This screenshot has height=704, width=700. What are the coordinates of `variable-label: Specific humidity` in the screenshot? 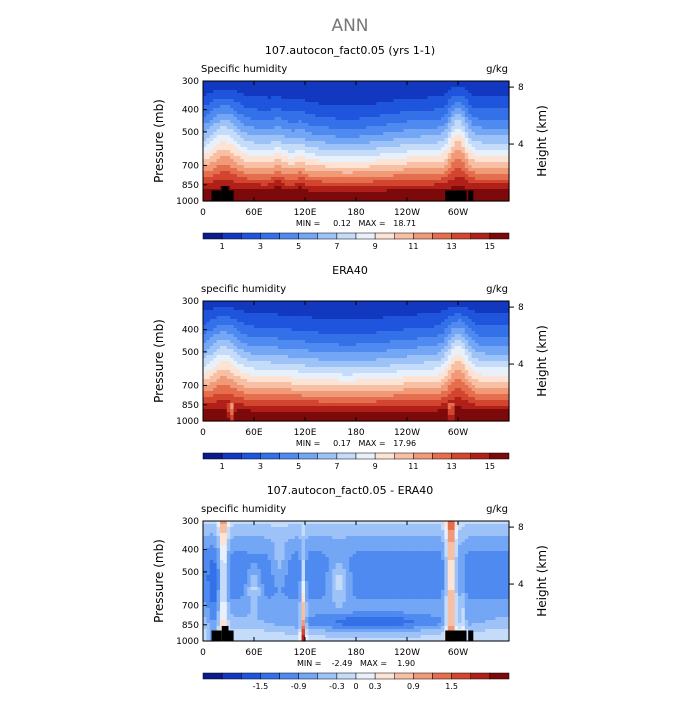 It's located at (244, 69).